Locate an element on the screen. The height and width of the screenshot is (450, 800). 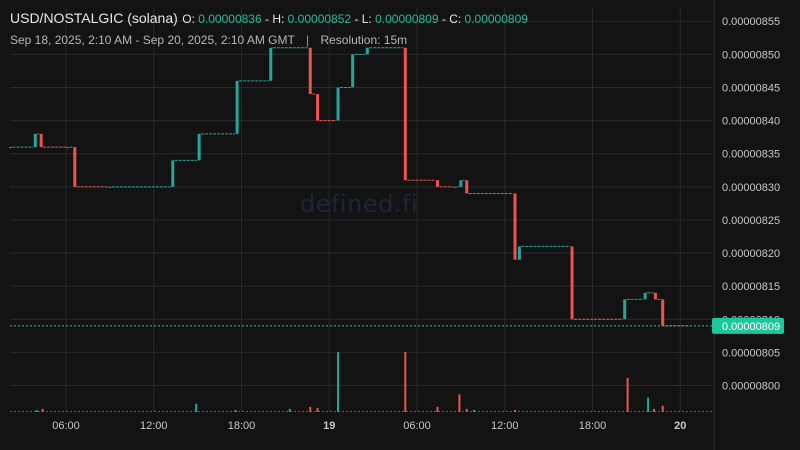
watermark: defined.fi is located at coordinates (359, 204).